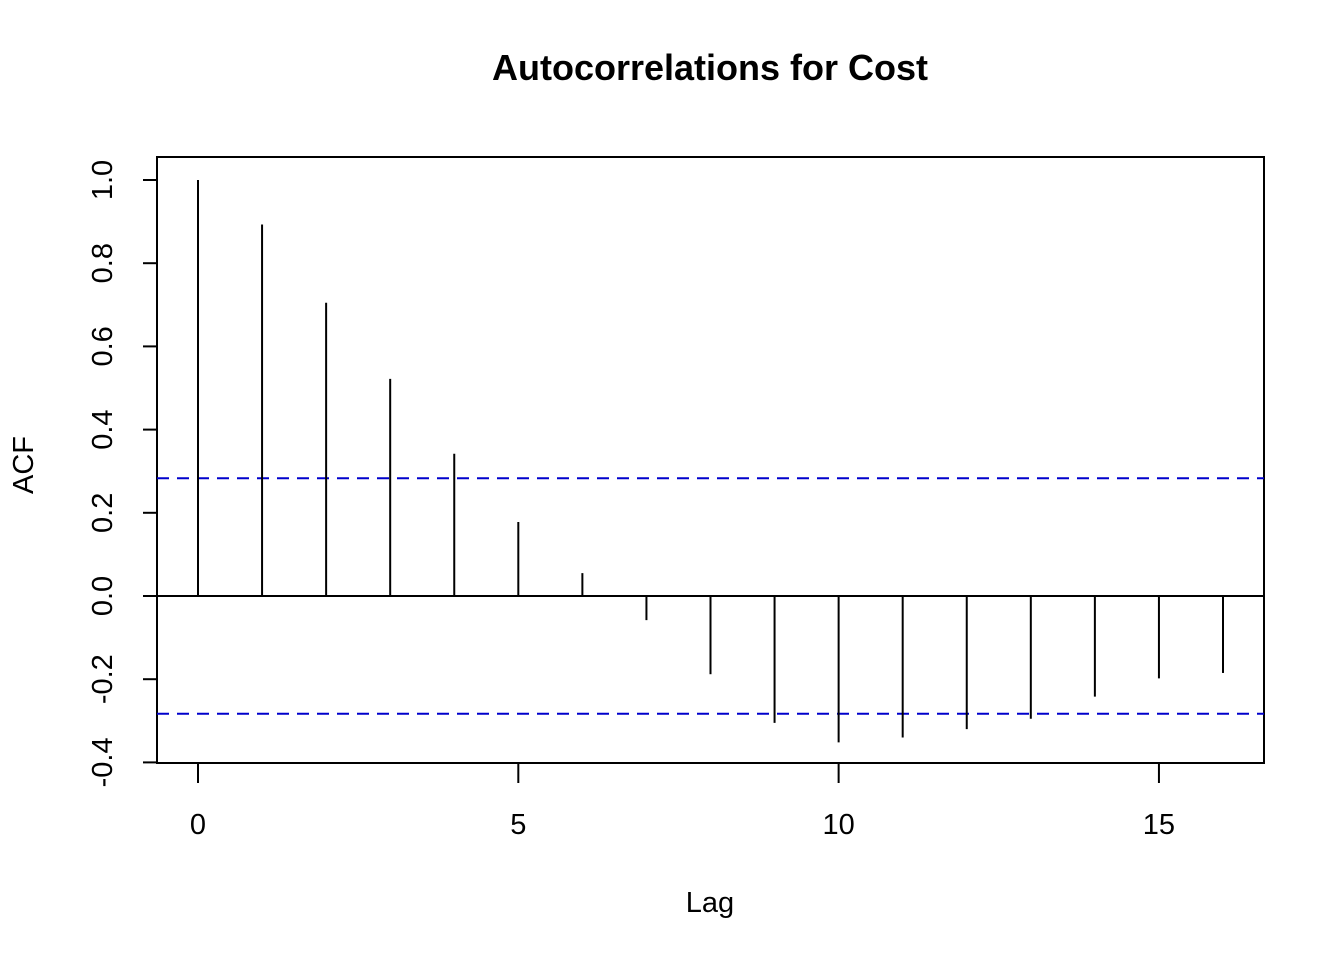  I want to click on x-axis-label: Lag, so click(710, 903).